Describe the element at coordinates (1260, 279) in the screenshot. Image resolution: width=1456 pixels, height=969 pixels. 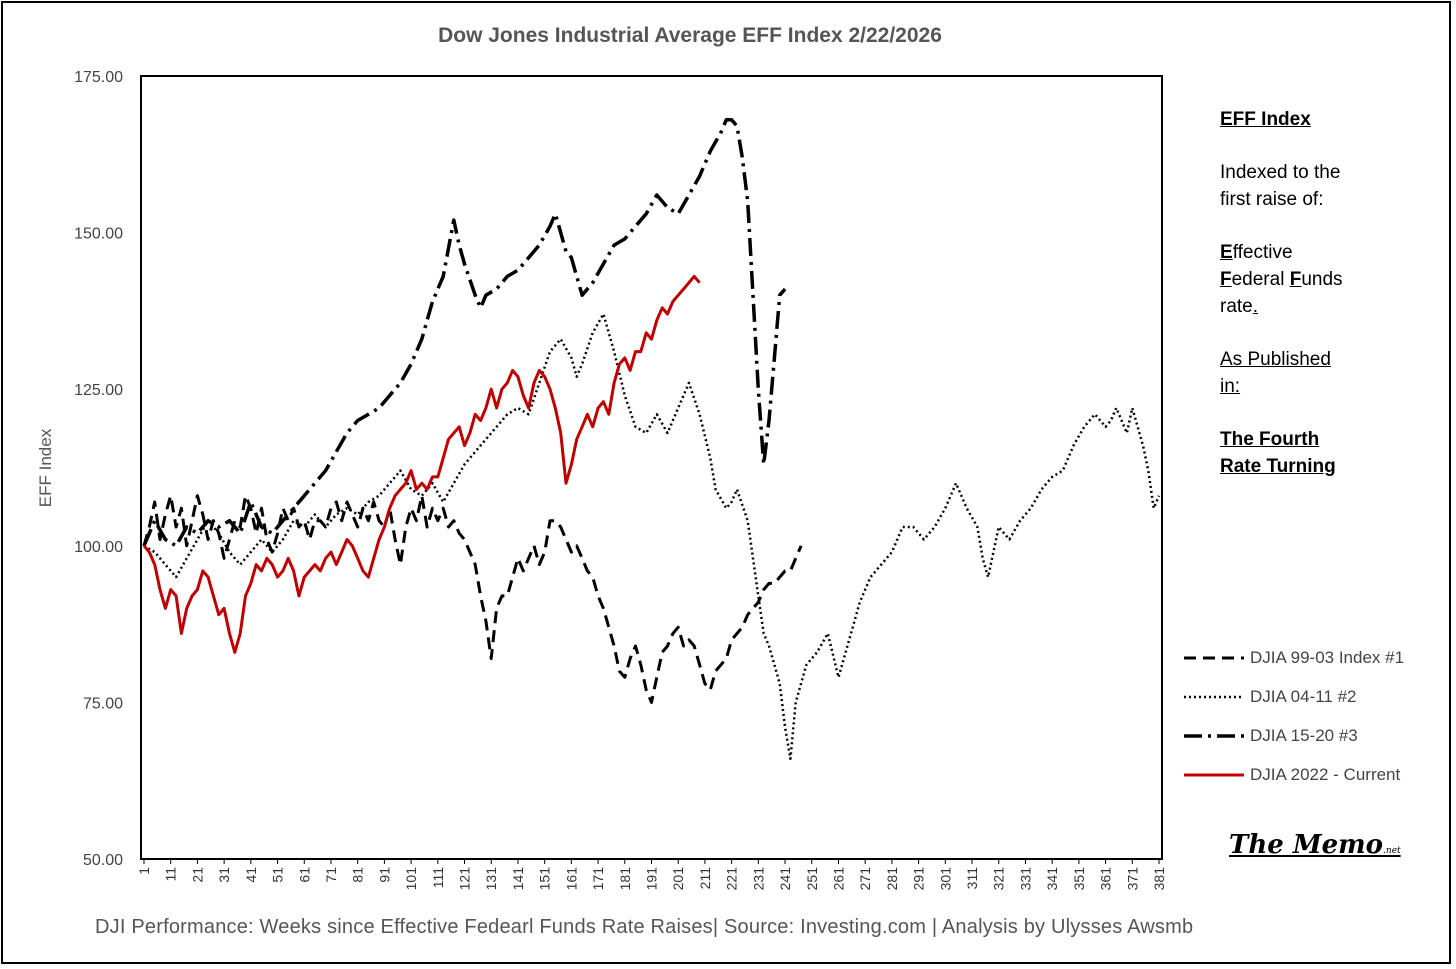
I see `acronym-f-rest: ederal` at that location.